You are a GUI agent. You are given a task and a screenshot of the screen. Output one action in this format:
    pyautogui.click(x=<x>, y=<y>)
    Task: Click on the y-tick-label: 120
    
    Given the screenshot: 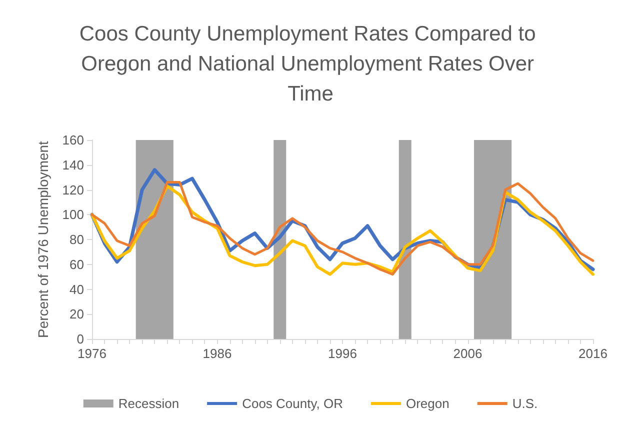 What is the action you would take?
    pyautogui.click(x=73, y=190)
    